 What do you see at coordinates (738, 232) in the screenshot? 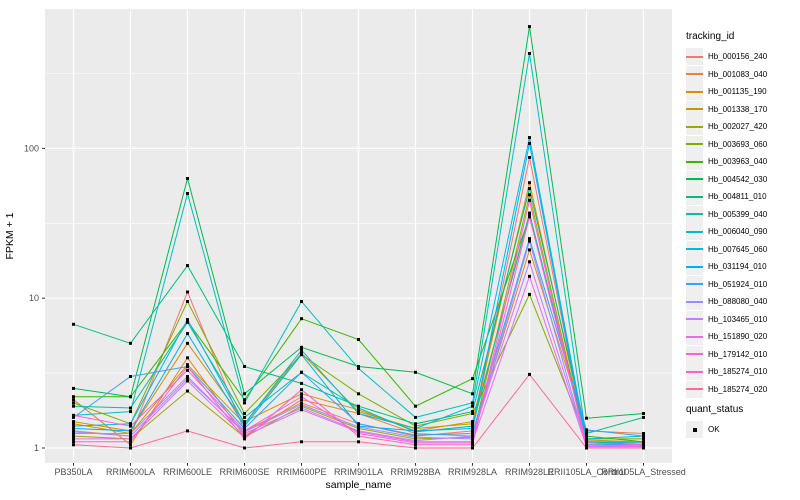
I see `legend-label: Hb_006040_090` at bounding box center [738, 232].